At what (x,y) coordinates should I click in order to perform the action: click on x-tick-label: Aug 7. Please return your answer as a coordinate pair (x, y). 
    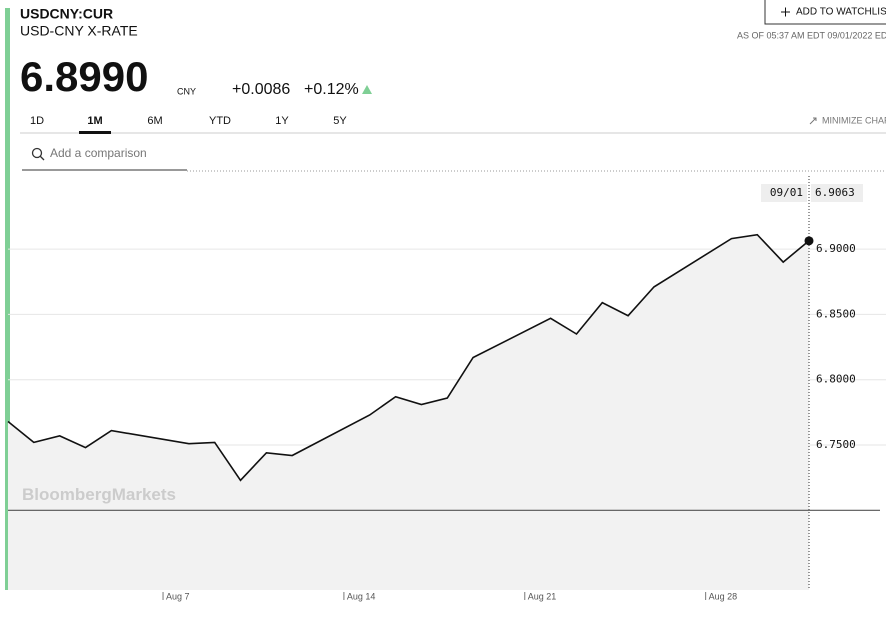
    Looking at the image, I should click on (178, 596).